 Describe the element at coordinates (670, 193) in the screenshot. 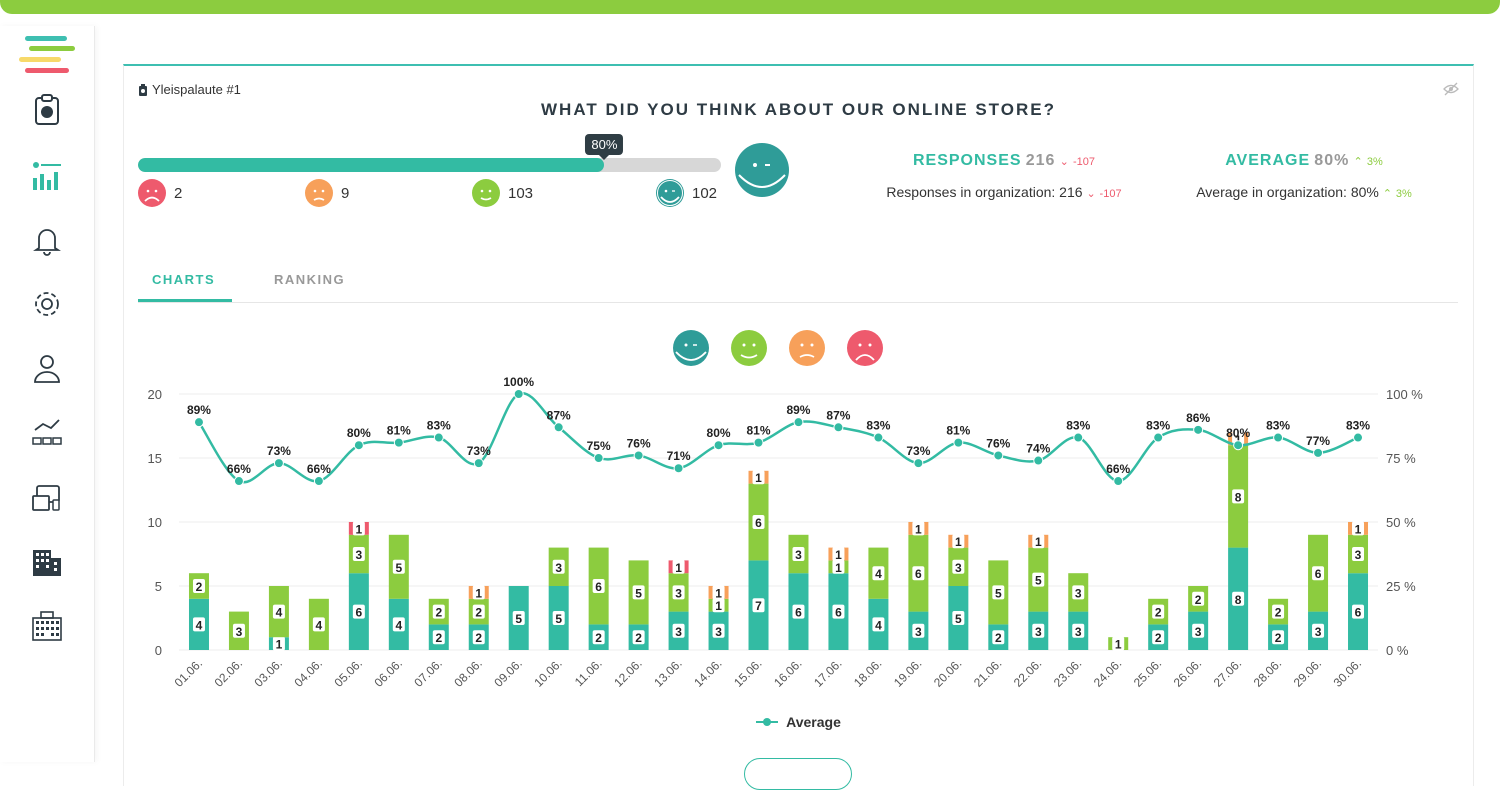

I see `very-happy-face-icon` at that location.